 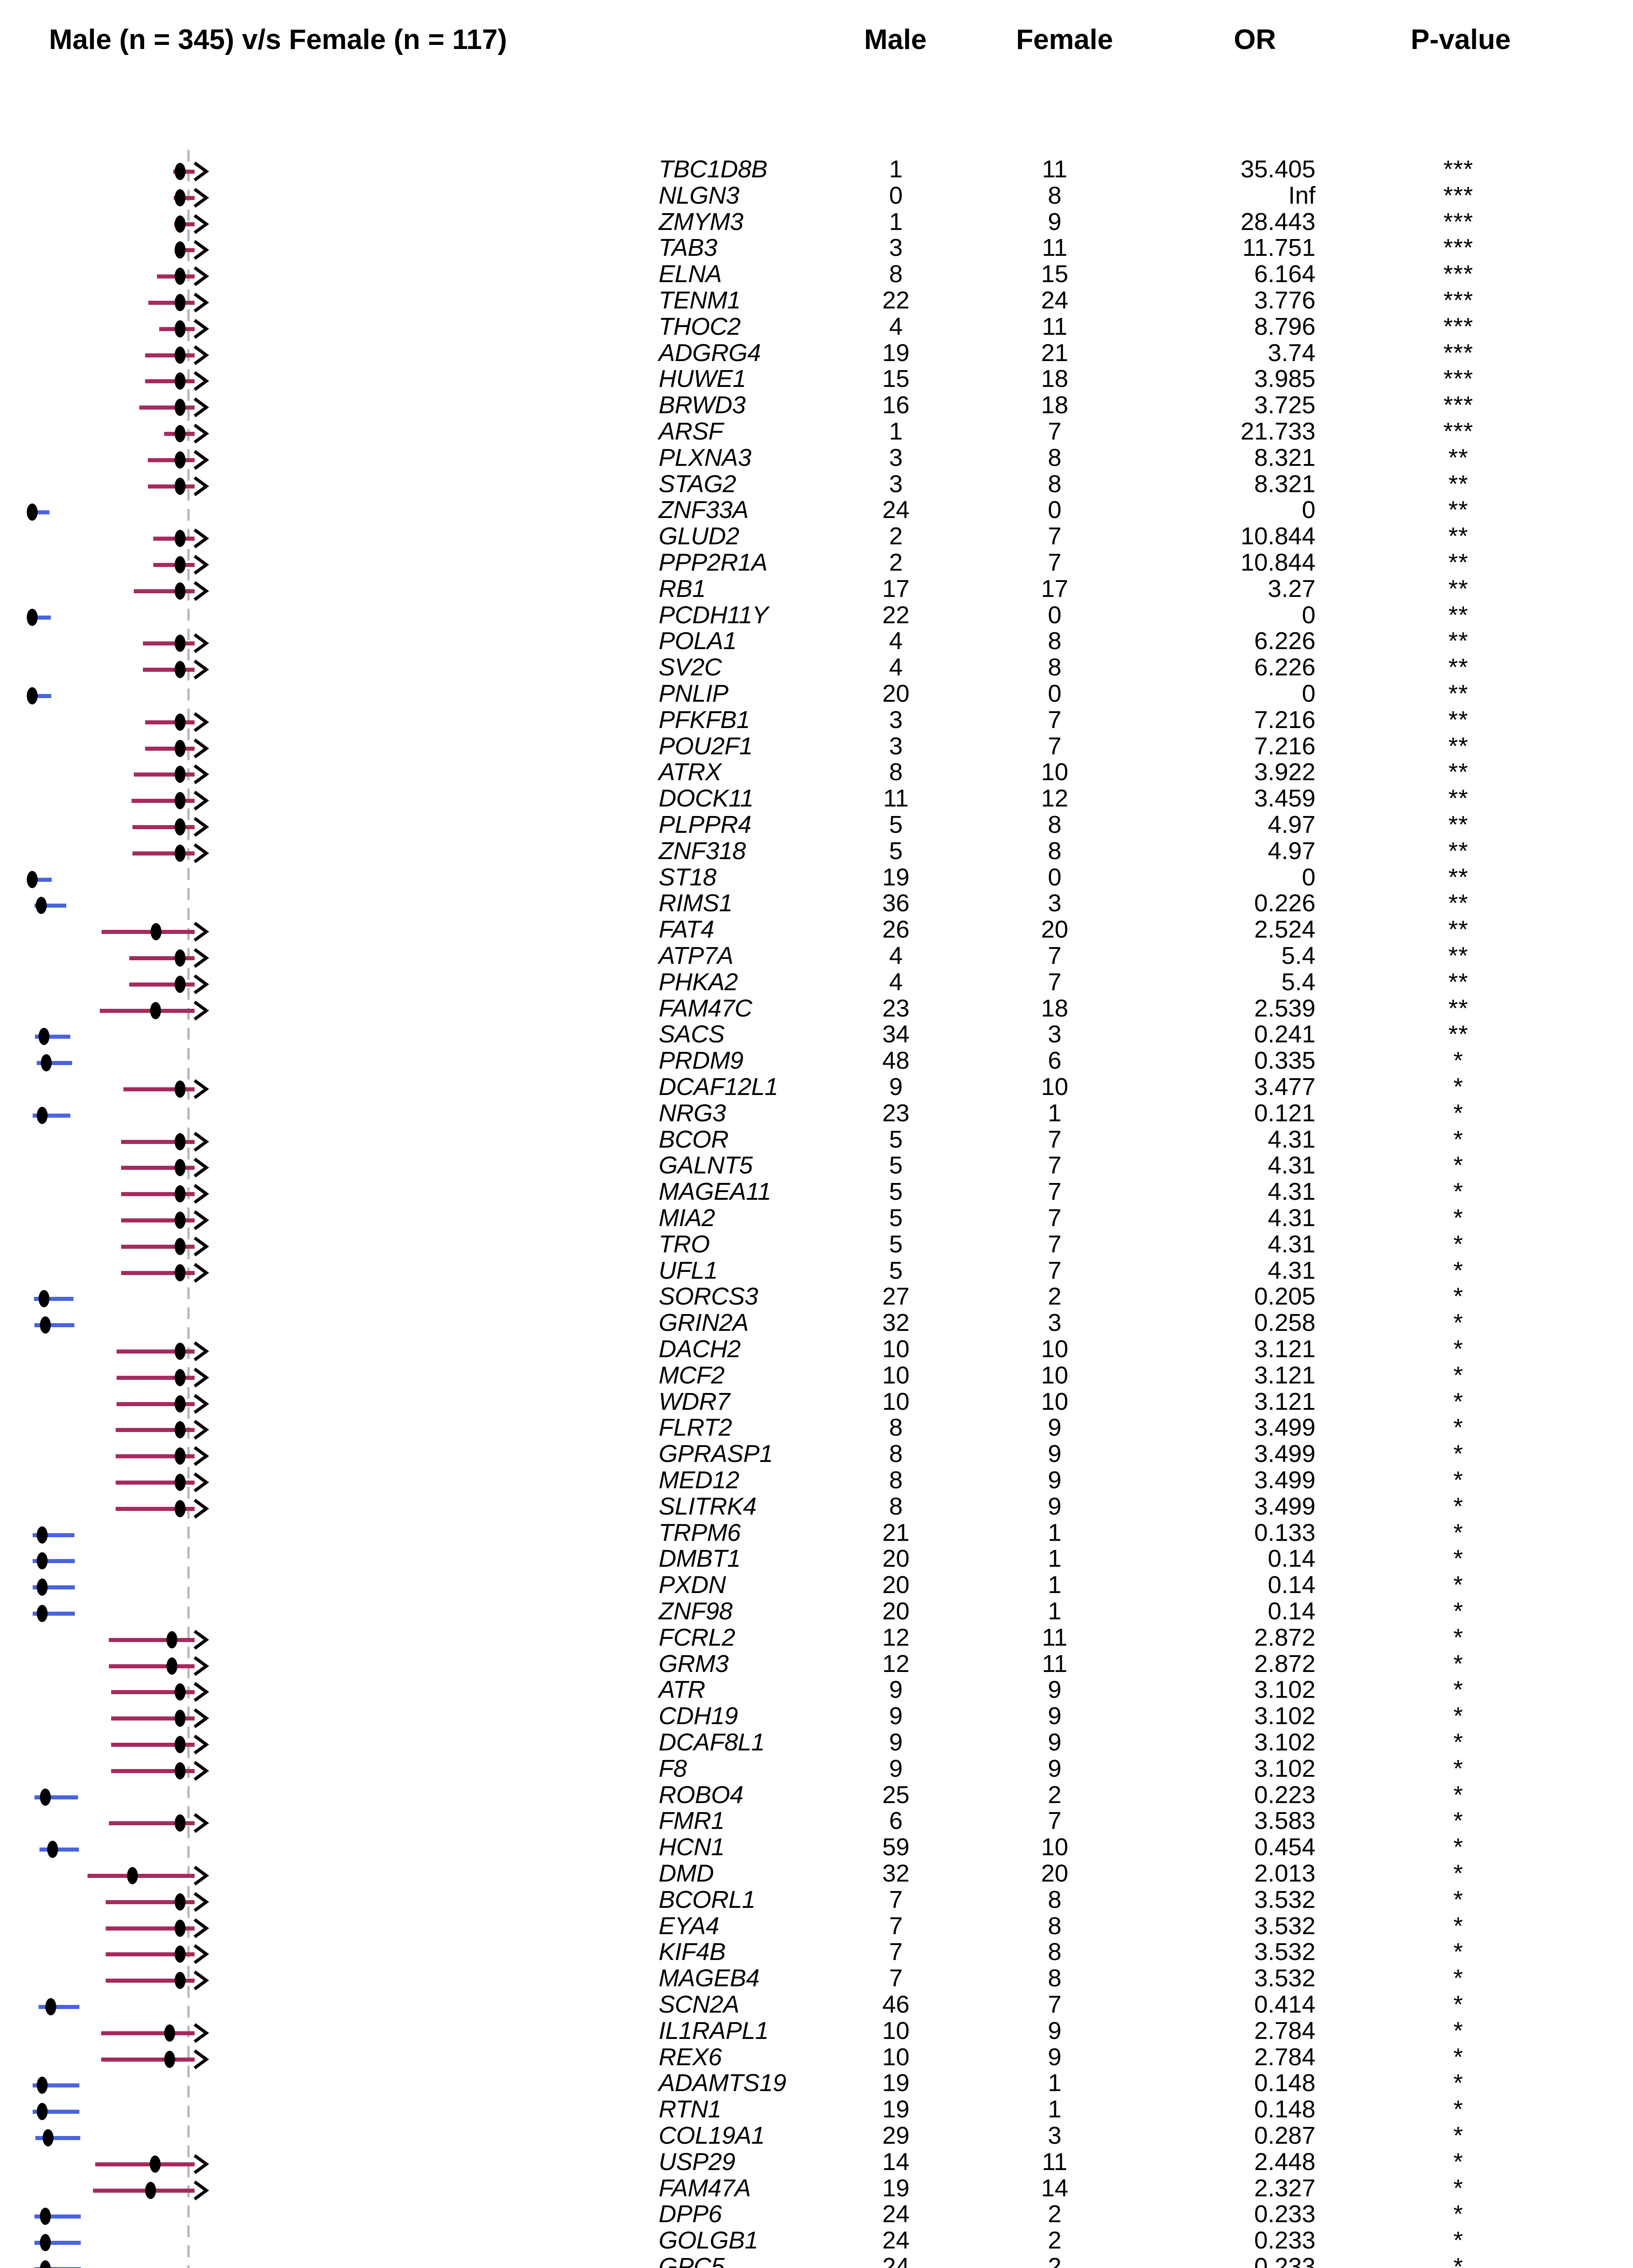 I want to click on cell-female: 20, so click(x=1055, y=929).